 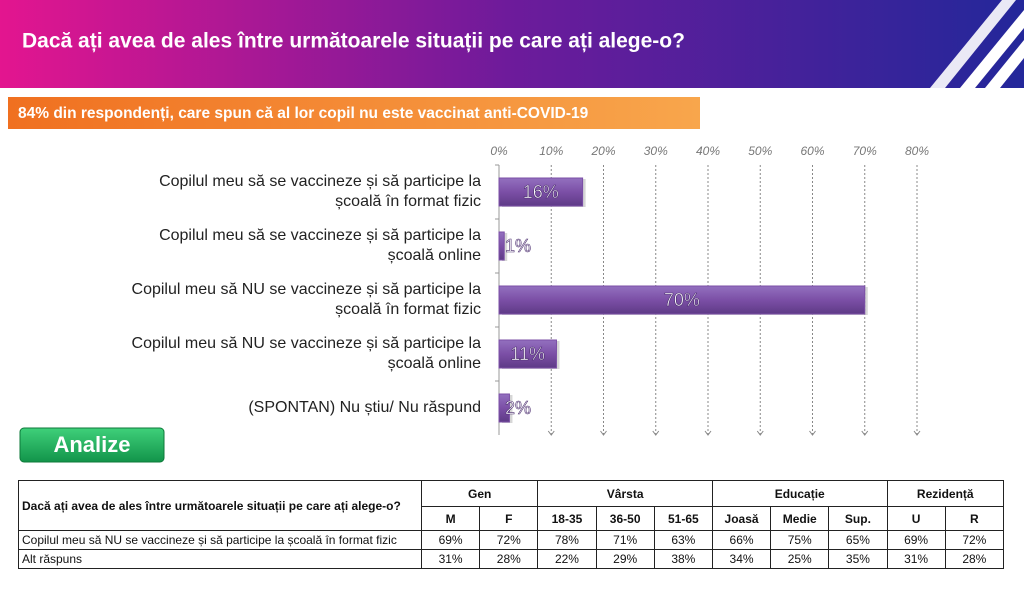 What do you see at coordinates (509, 518) in the screenshot?
I see `column-cell: F` at bounding box center [509, 518].